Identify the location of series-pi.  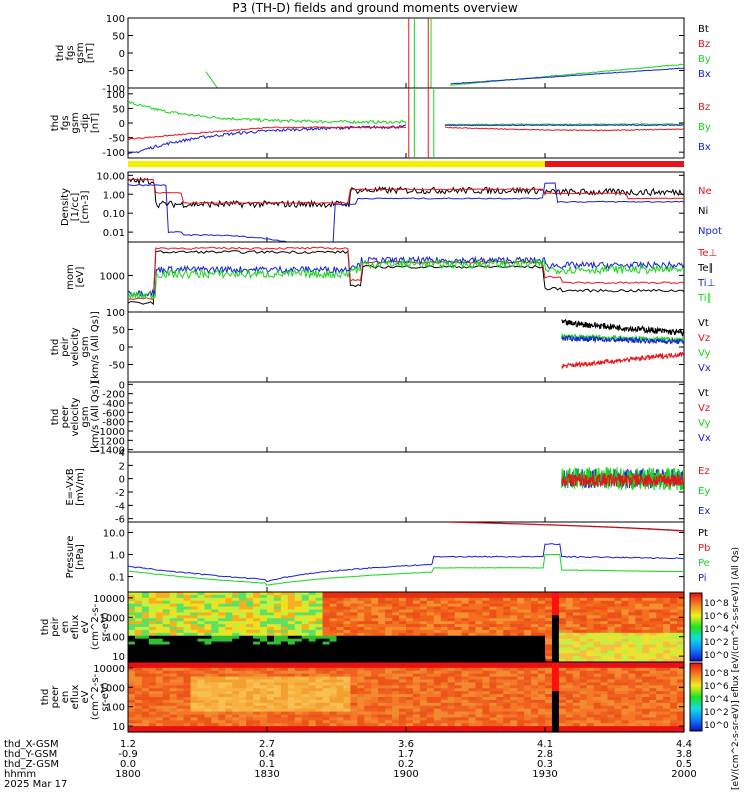
(406, 563).